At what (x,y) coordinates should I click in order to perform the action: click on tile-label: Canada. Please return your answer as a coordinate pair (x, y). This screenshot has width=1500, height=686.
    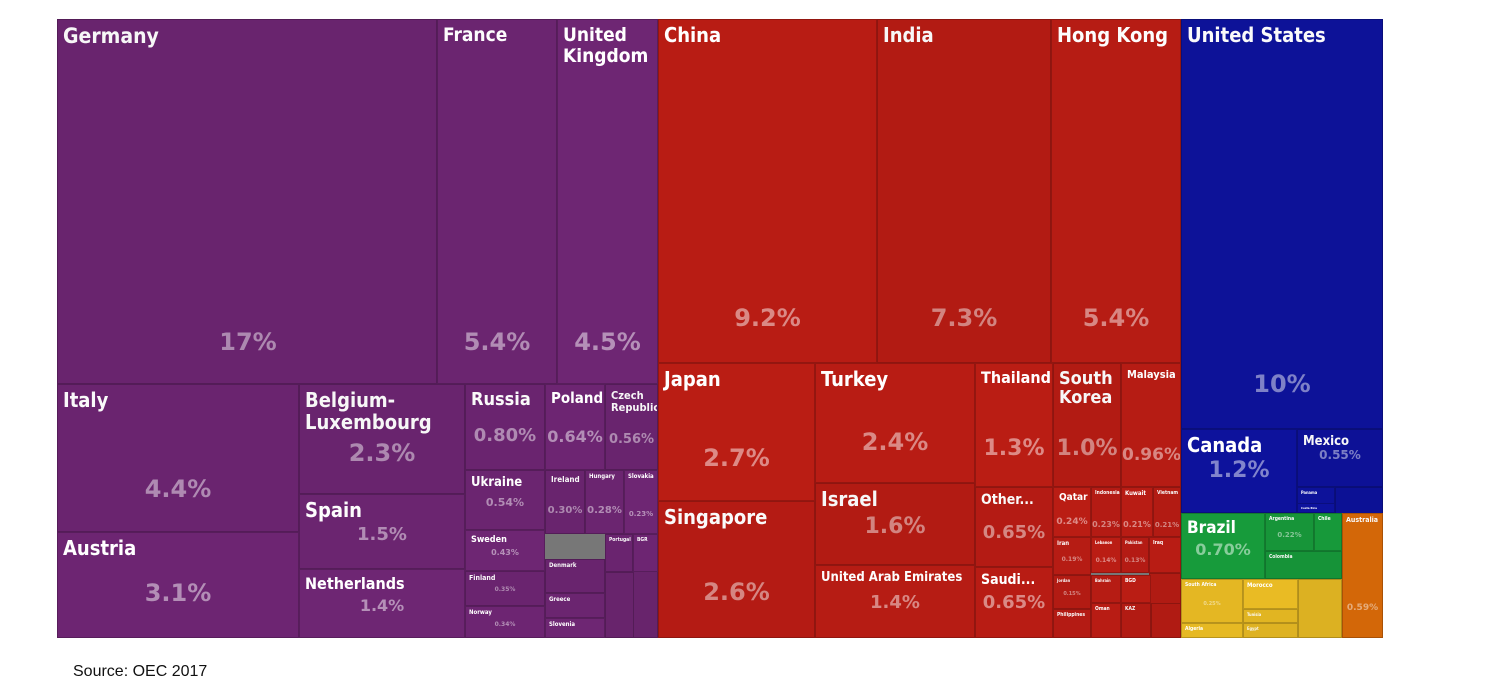
    Looking at the image, I should click on (1225, 445).